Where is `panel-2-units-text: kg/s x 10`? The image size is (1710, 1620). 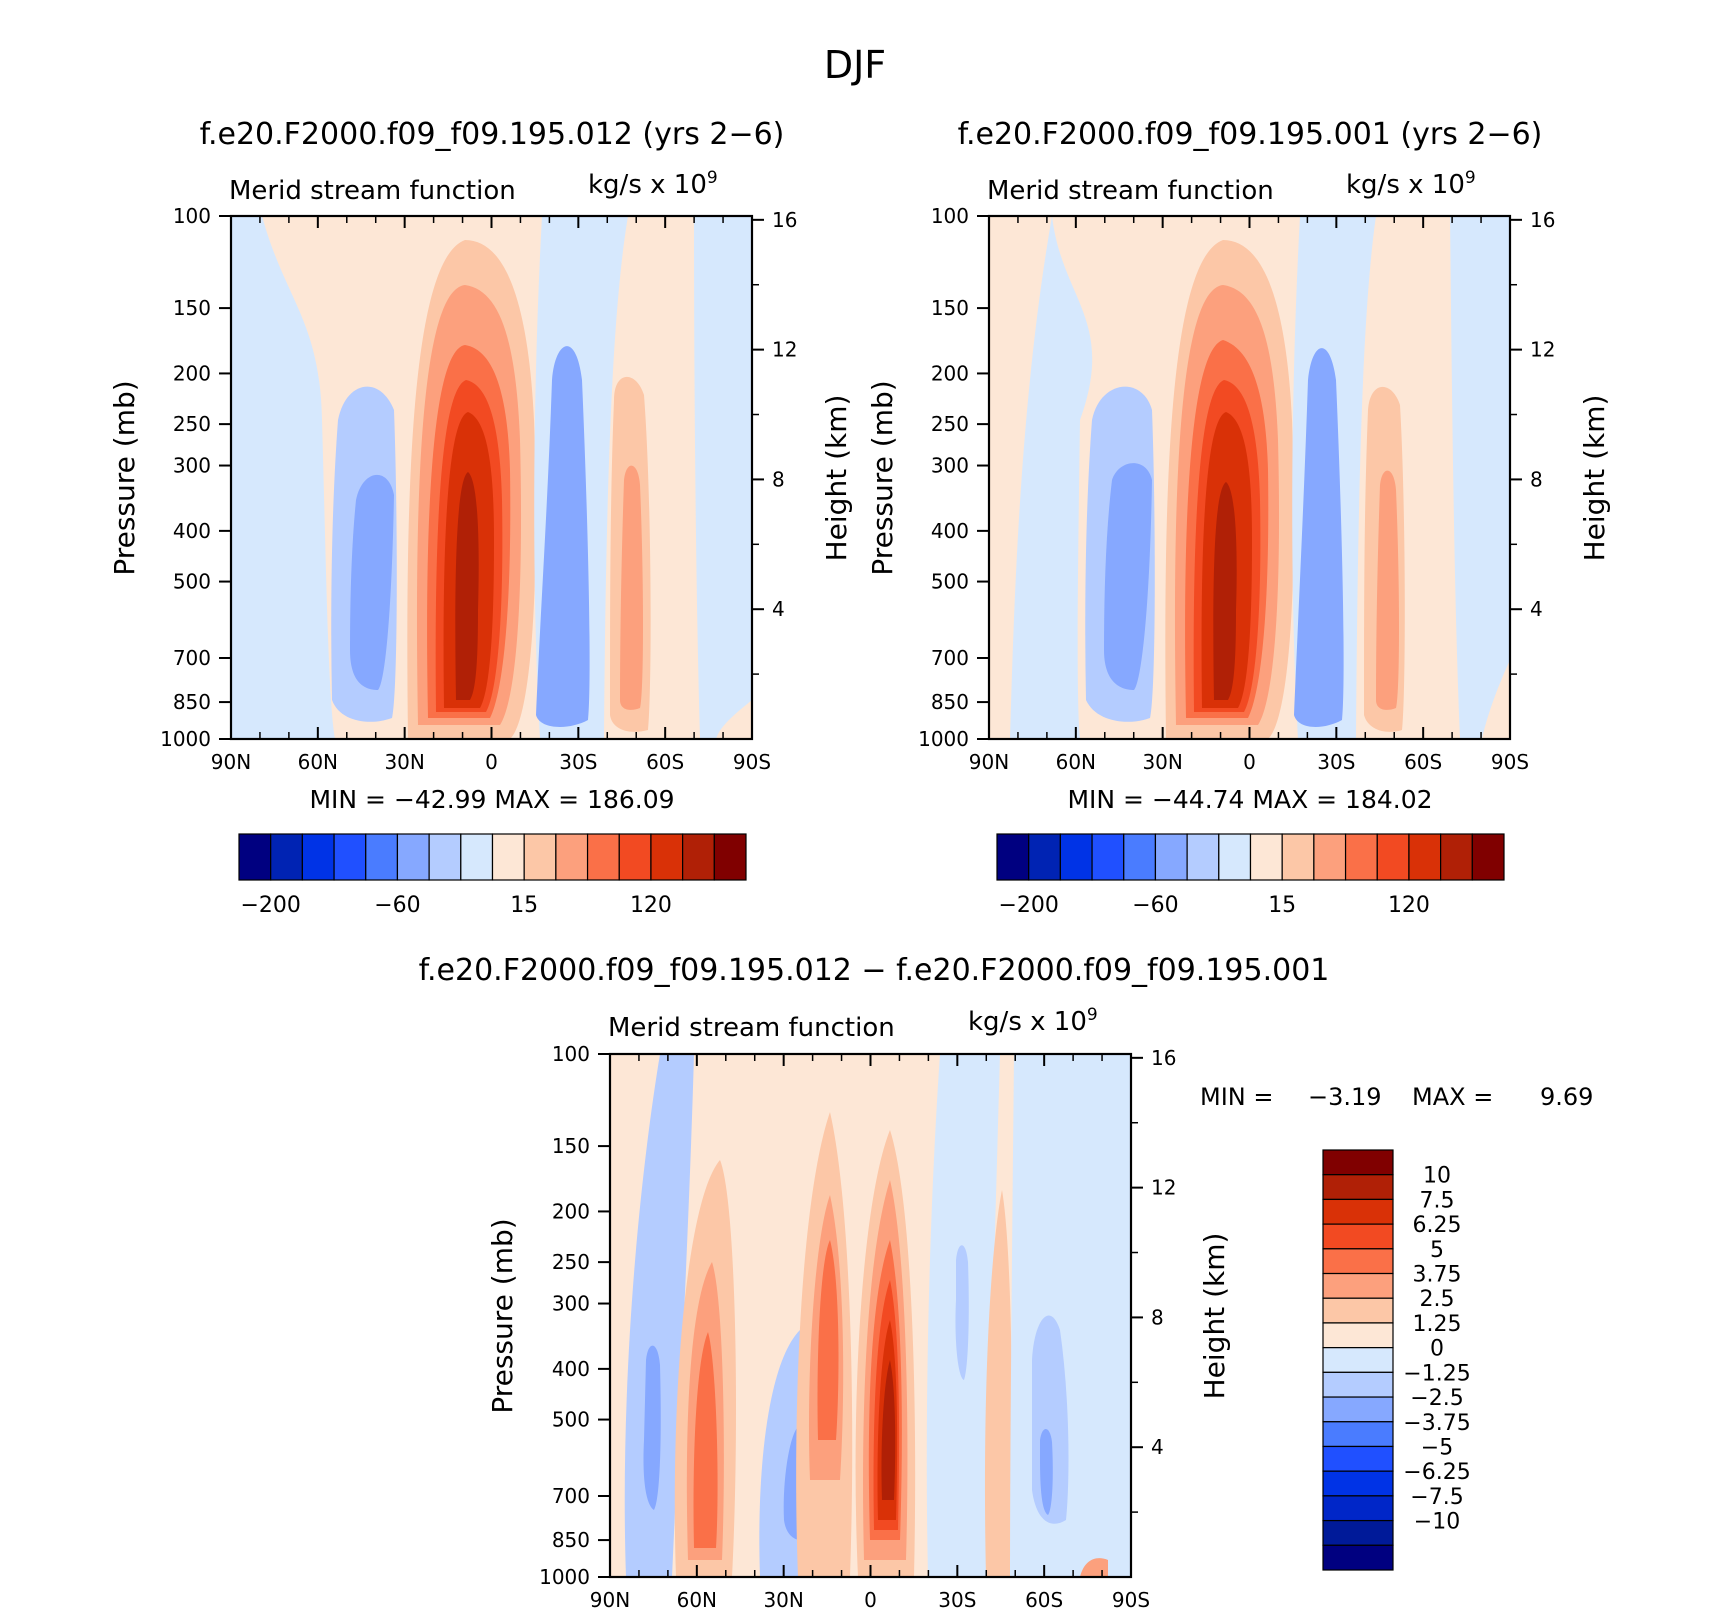
panel-2-units-text: kg/s x 10 is located at coordinates (1405, 185).